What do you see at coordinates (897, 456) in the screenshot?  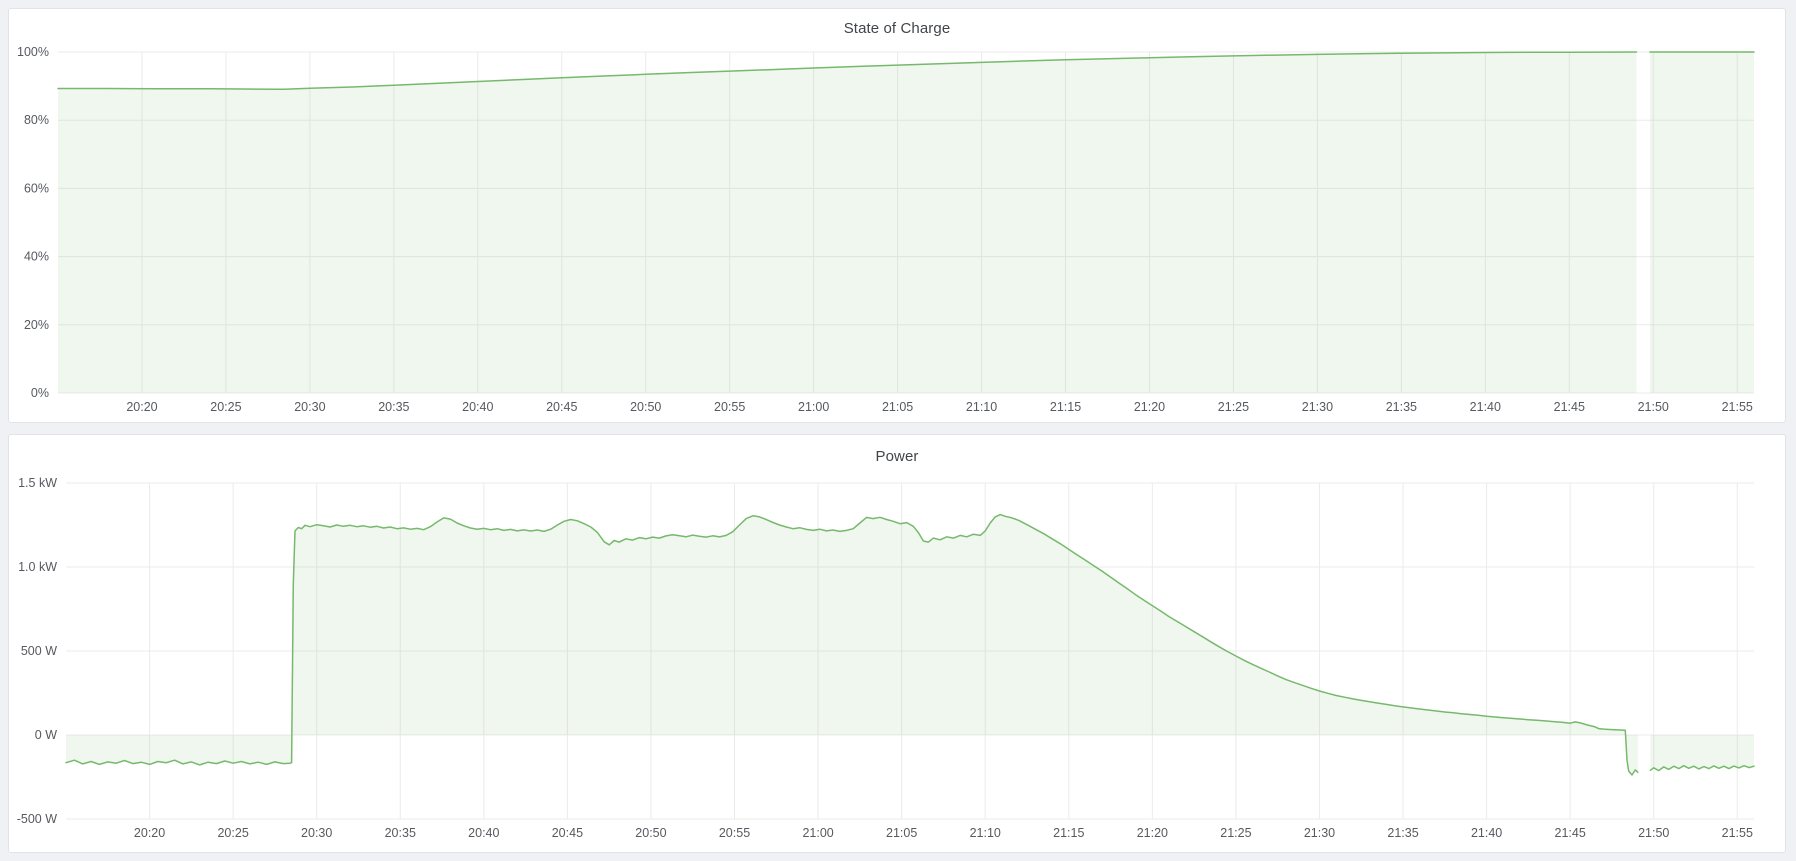 I see `power-panel-title: Power` at bounding box center [897, 456].